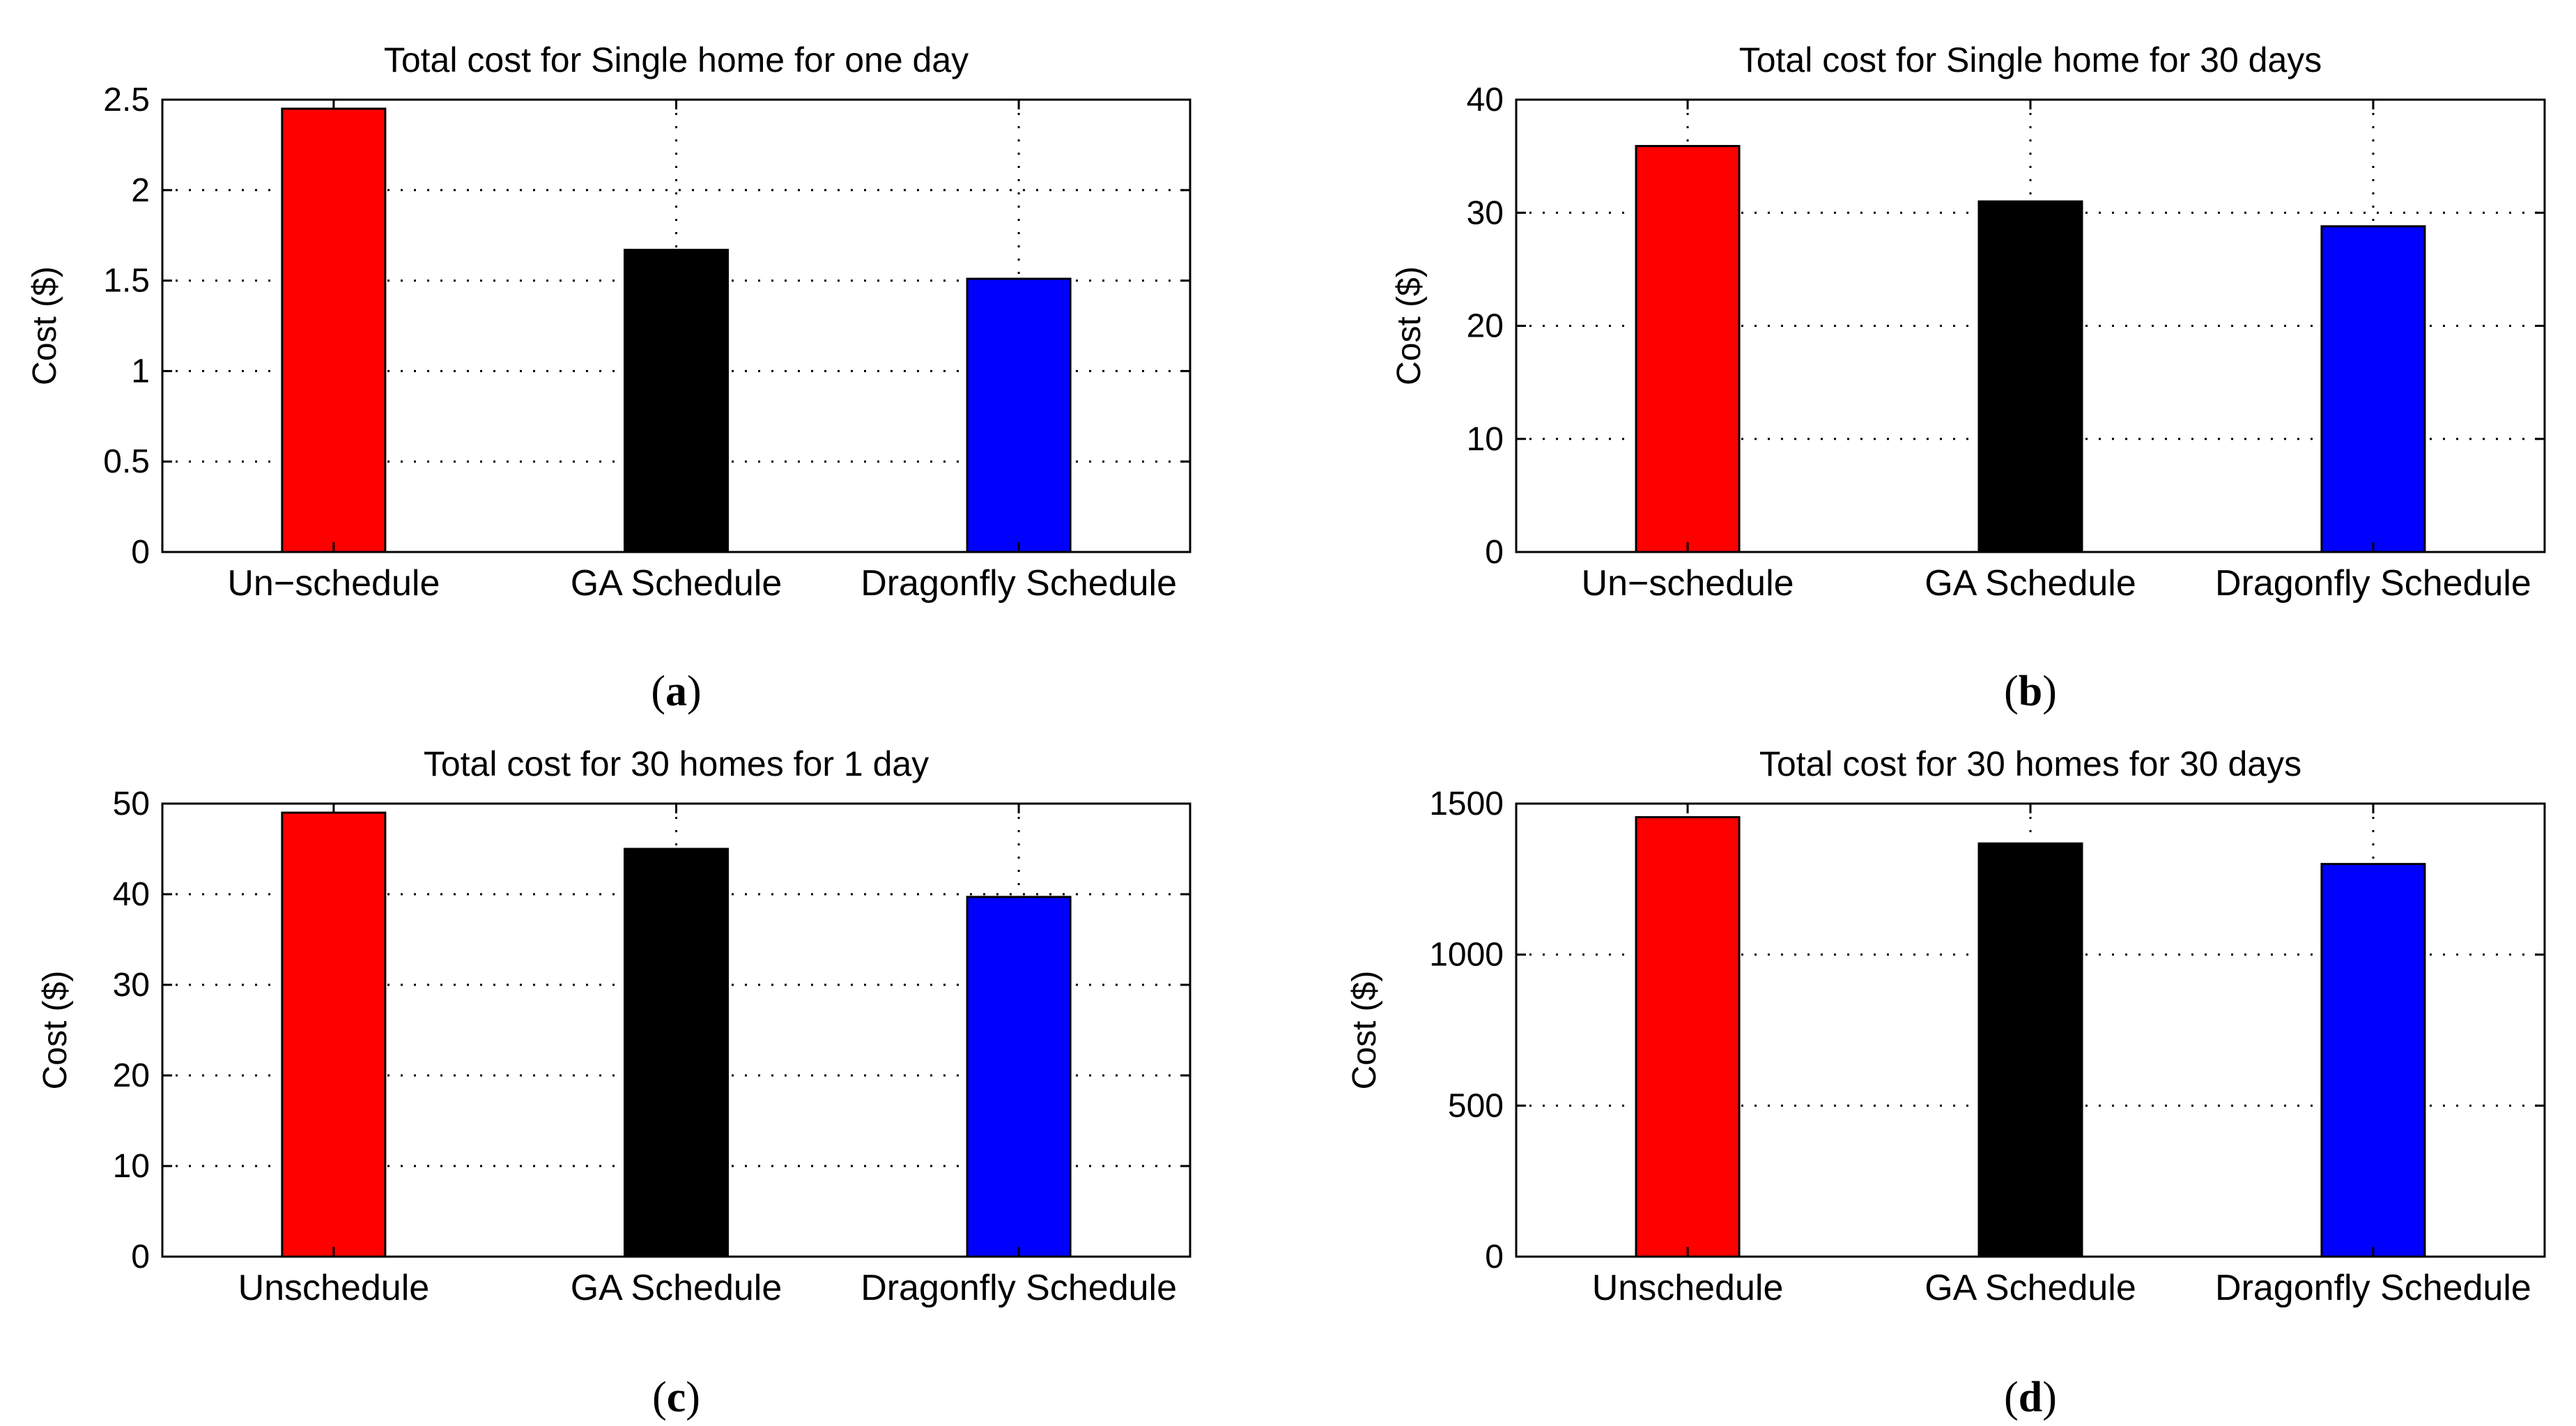 This screenshot has height=1426, width=2576. What do you see at coordinates (140, 191) in the screenshot?
I see `ytick-label: 2` at bounding box center [140, 191].